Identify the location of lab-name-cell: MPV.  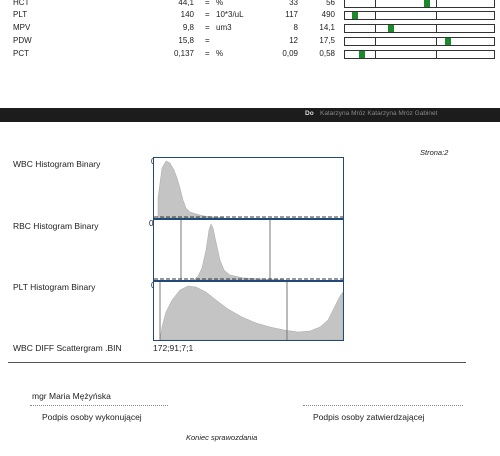
(22, 27).